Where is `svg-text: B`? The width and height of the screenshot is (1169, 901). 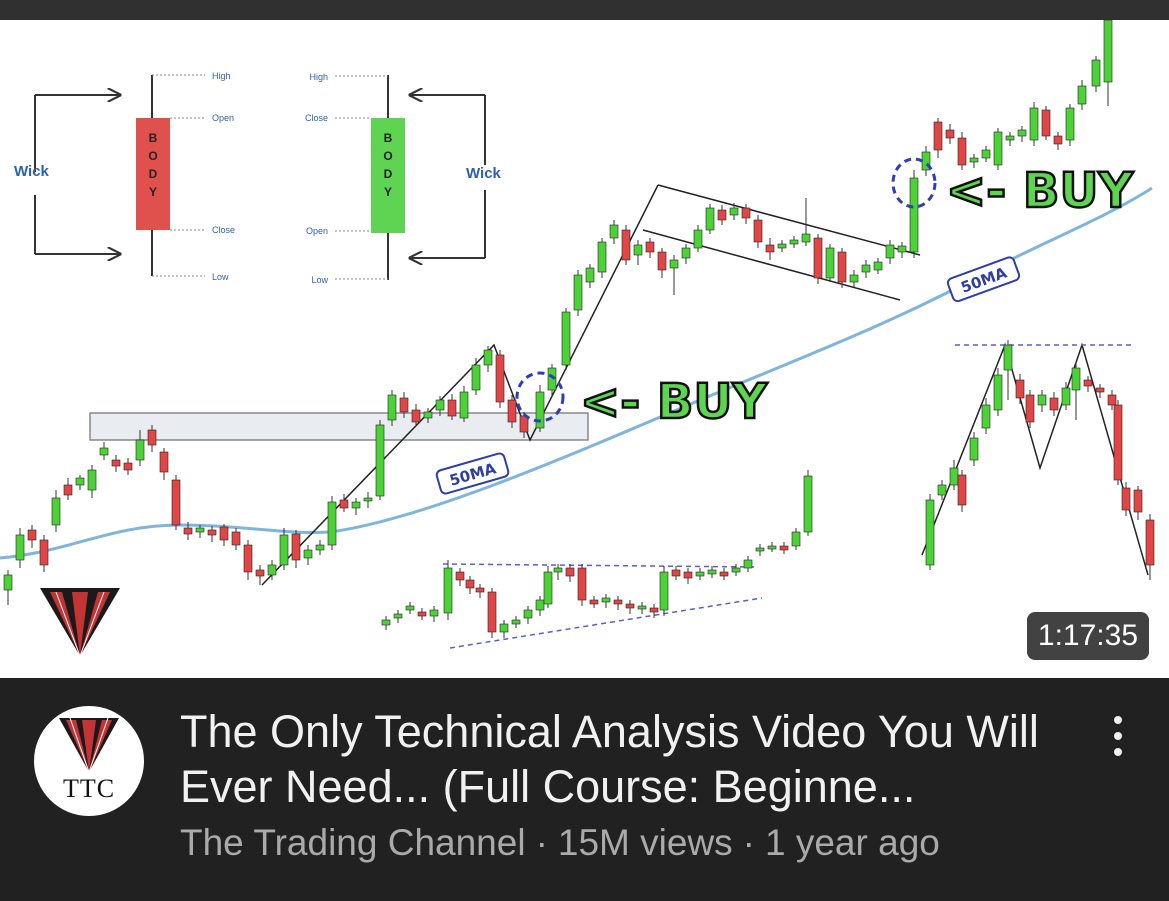 svg-text: B is located at coordinates (153, 138).